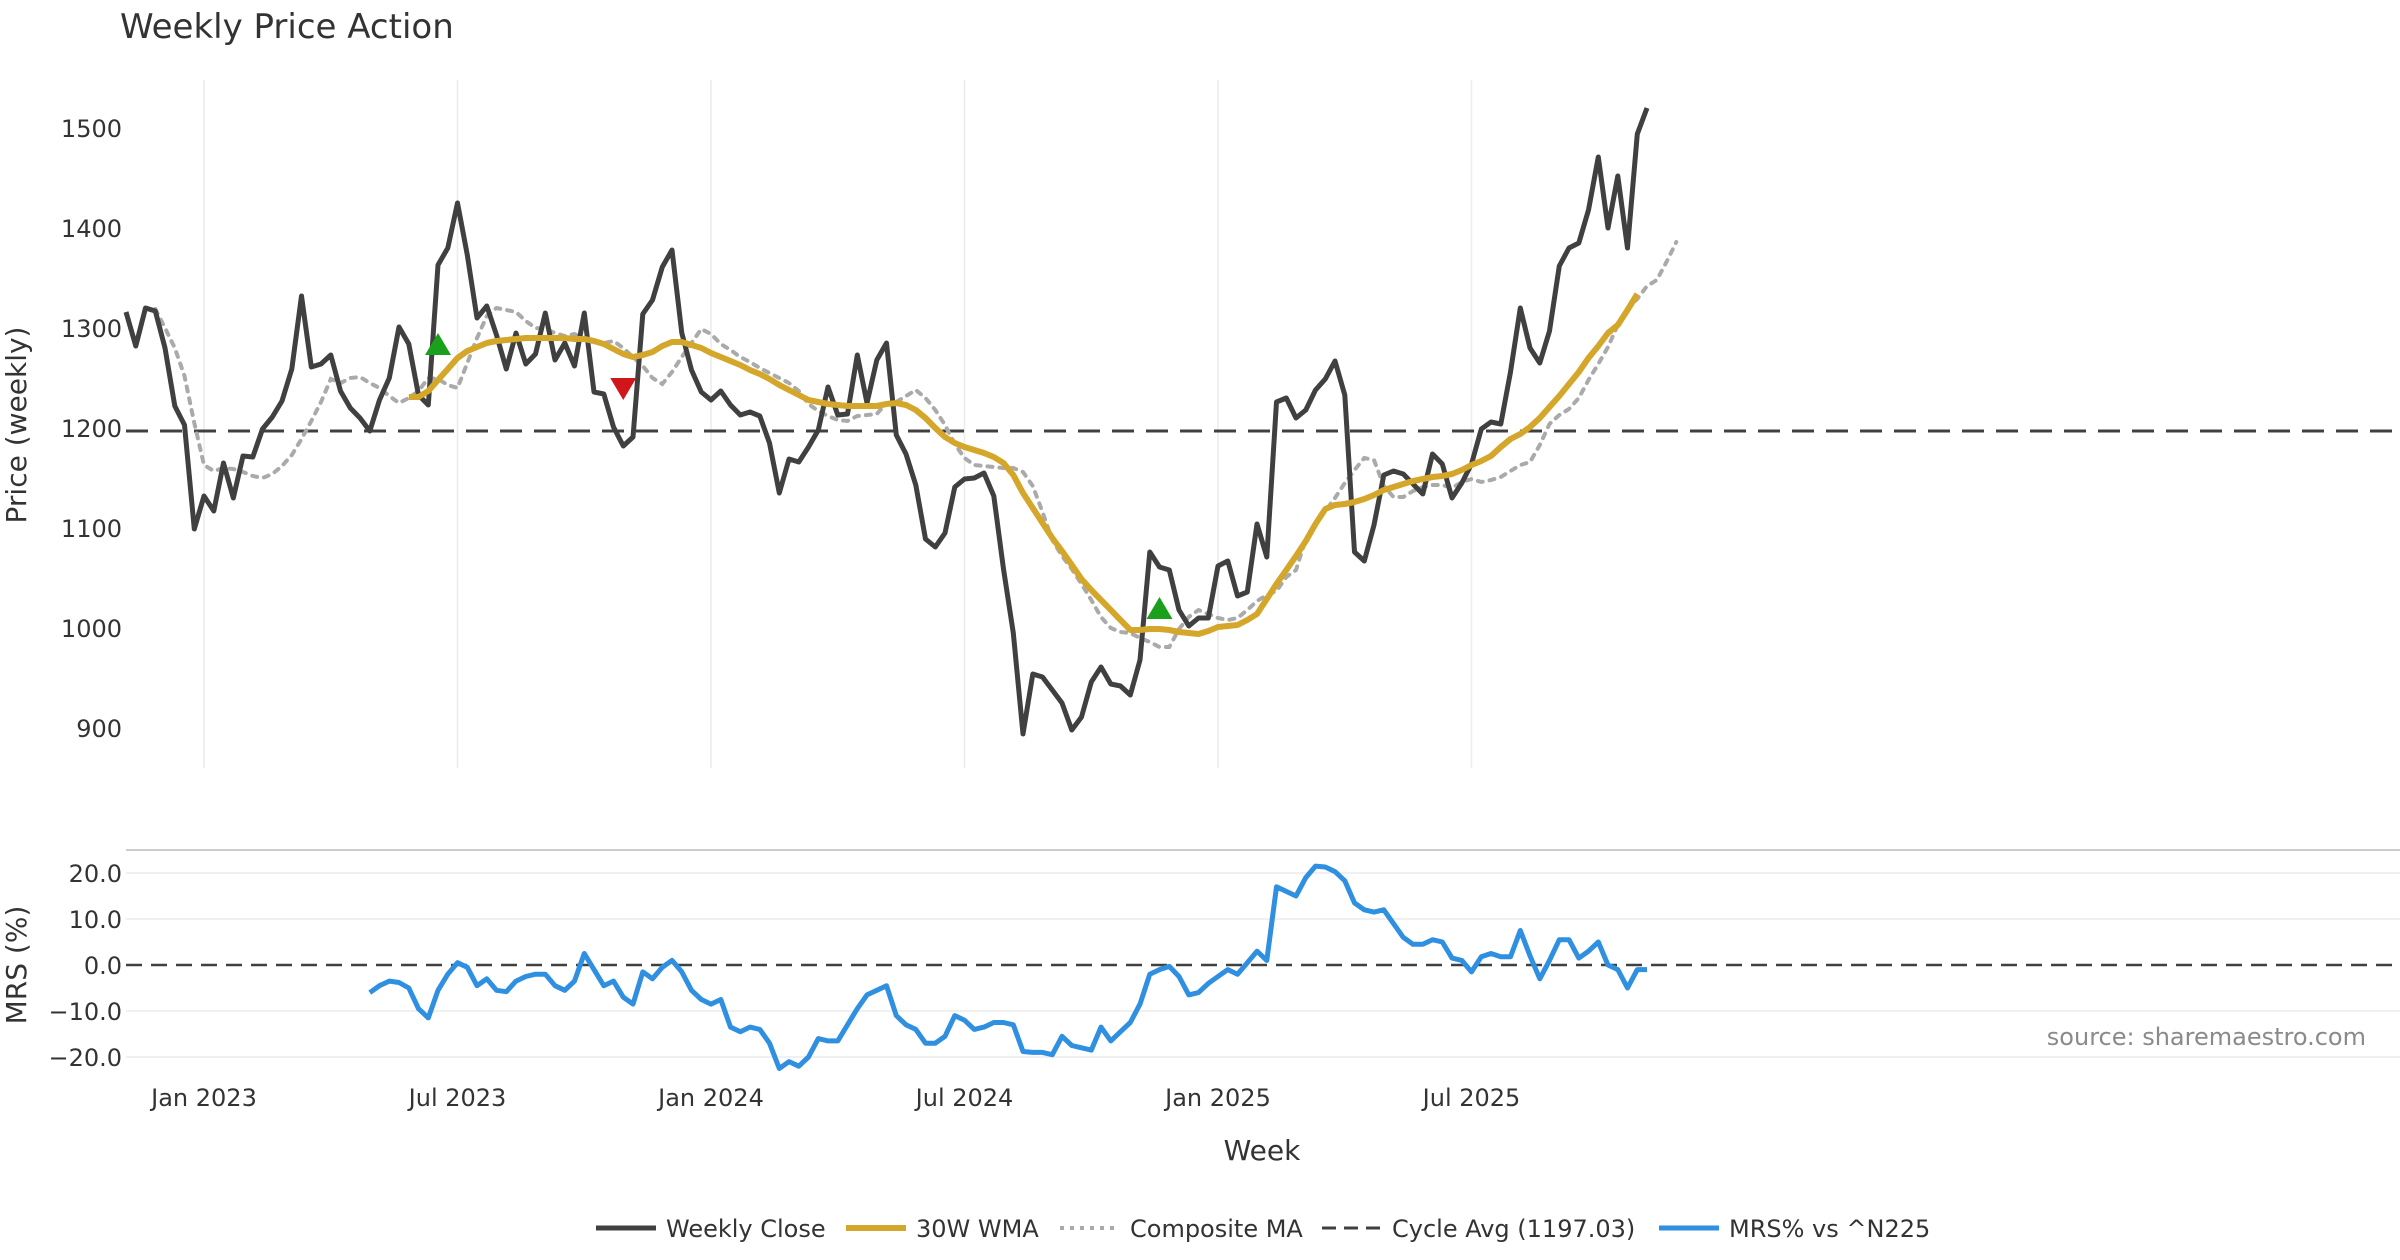 This screenshot has height=1260, width=2400. What do you see at coordinates (16, 425) in the screenshot?
I see `price-y-axis-label: Price (weekly)` at bounding box center [16, 425].